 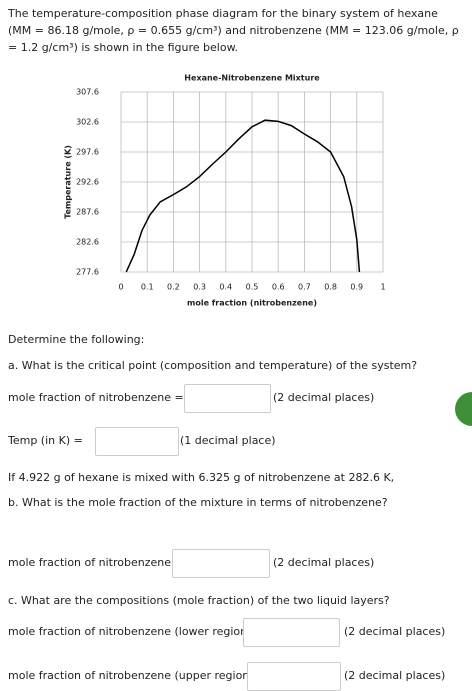 I want to click on x-axis-label: mole fraction (nitrobenzene), so click(x=252, y=303).